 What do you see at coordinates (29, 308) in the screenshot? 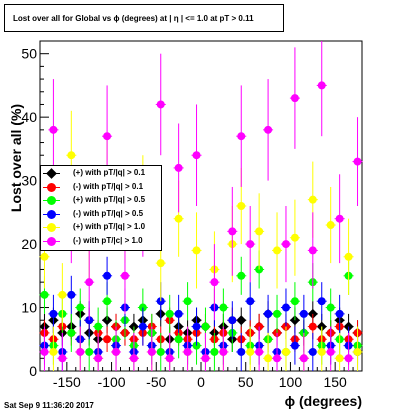
I see `y-tick-label: 10` at bounding box center [29, 308].